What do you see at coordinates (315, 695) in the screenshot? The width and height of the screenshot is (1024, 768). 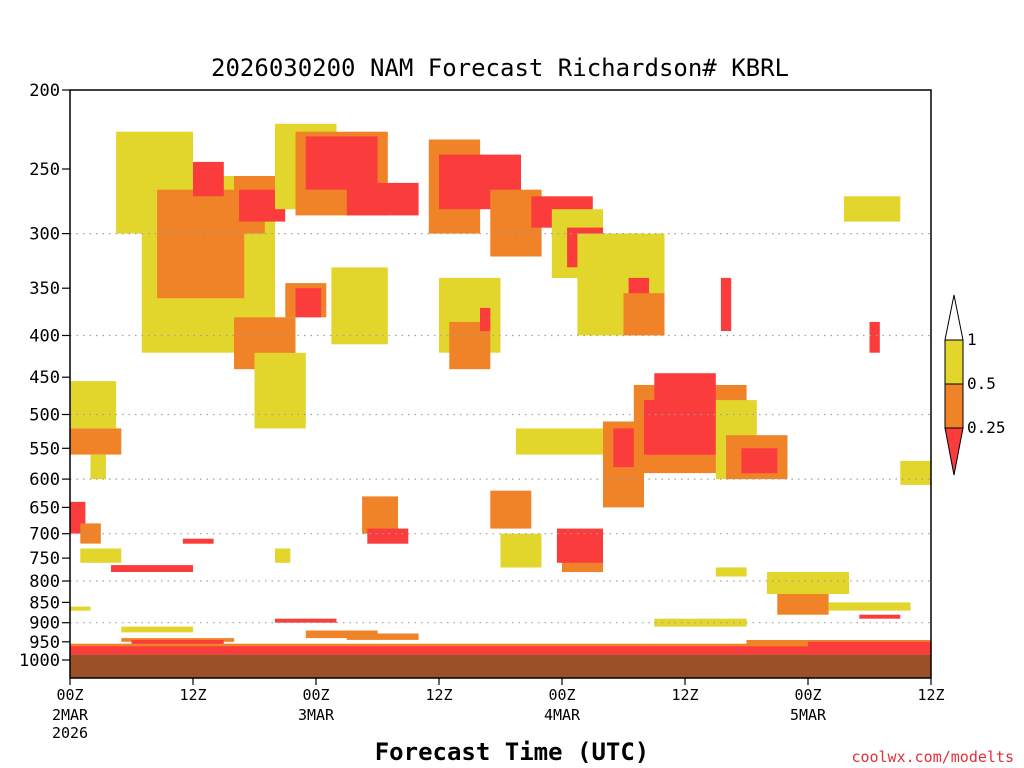 I see `x-tick-label-2: 00Z` at bounding box center [315, 695].